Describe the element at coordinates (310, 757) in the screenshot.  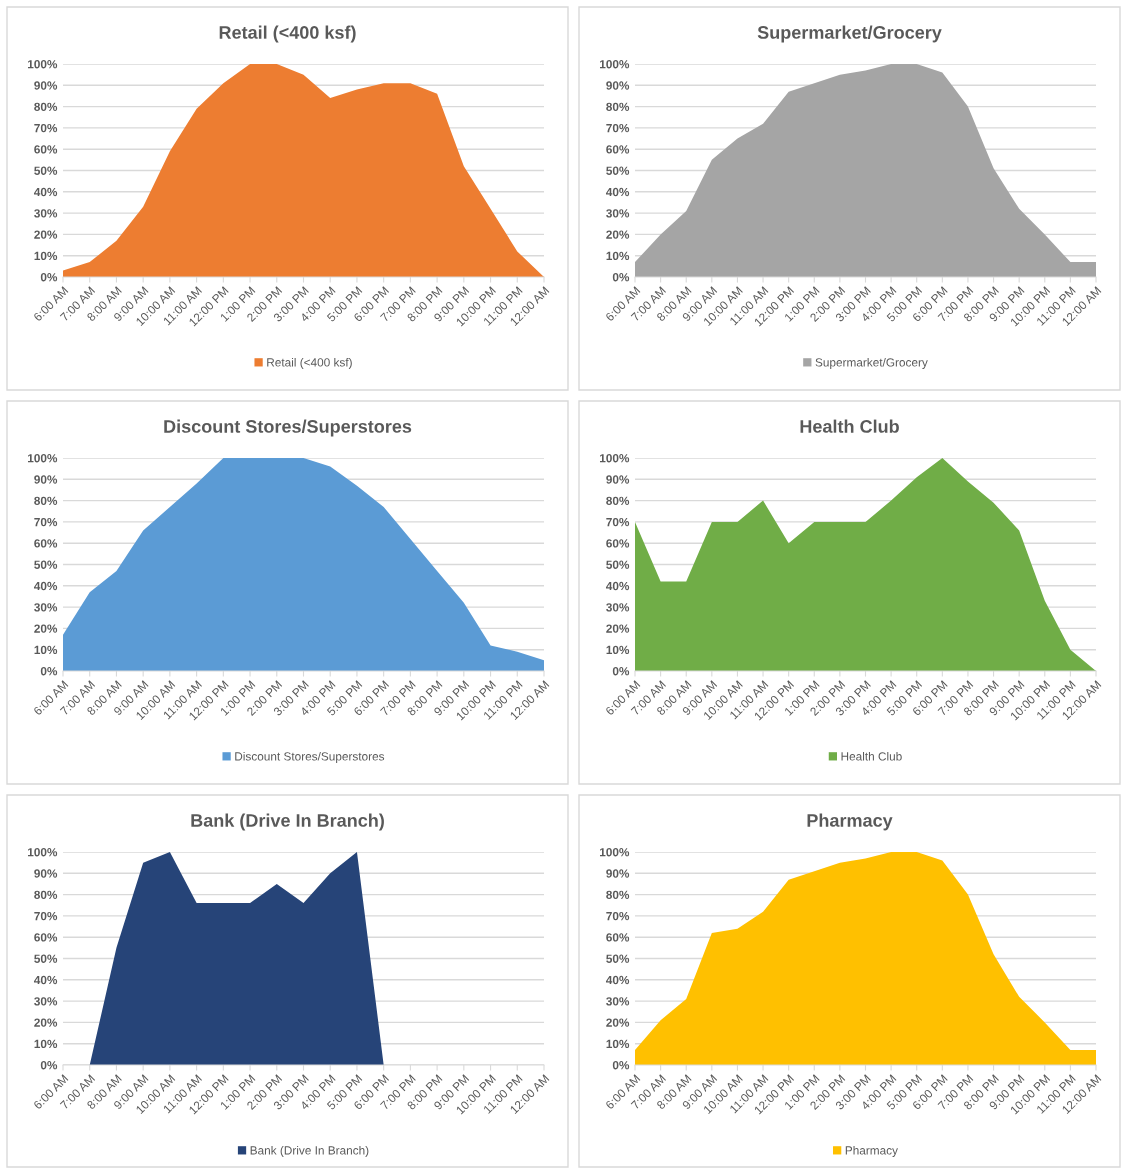
I see `legend-label: Discount Stores/Superstores` at that location.